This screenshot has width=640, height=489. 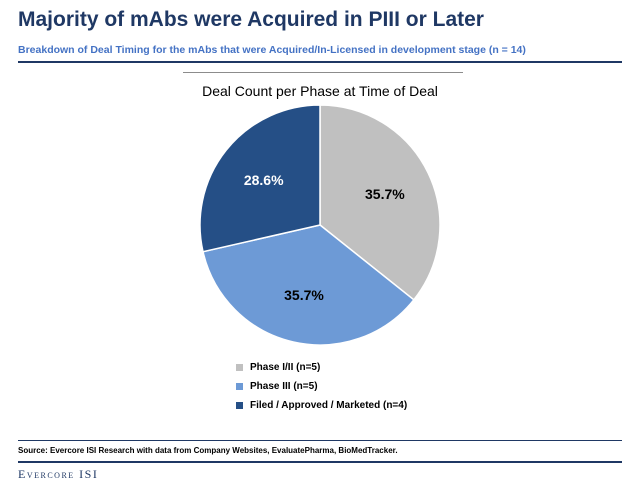 What do you see at coordinates (321, 367) in the screenshot?
I see `legend-item-phase-1-2: Phase I/II (n=5)` at bounding box center [321, 367].